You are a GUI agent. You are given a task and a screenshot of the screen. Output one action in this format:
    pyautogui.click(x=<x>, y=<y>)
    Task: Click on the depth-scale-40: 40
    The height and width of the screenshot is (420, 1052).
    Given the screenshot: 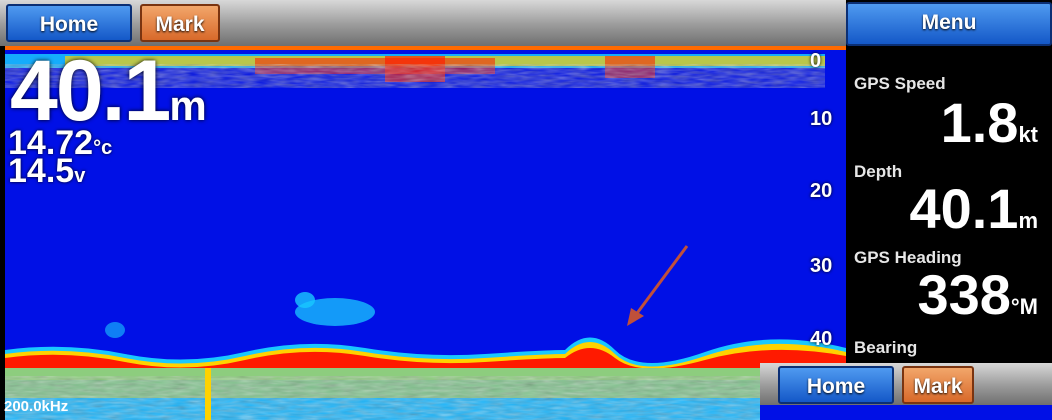 What is the action you would take?
    pyautogui.click(x=821, y=339)
    